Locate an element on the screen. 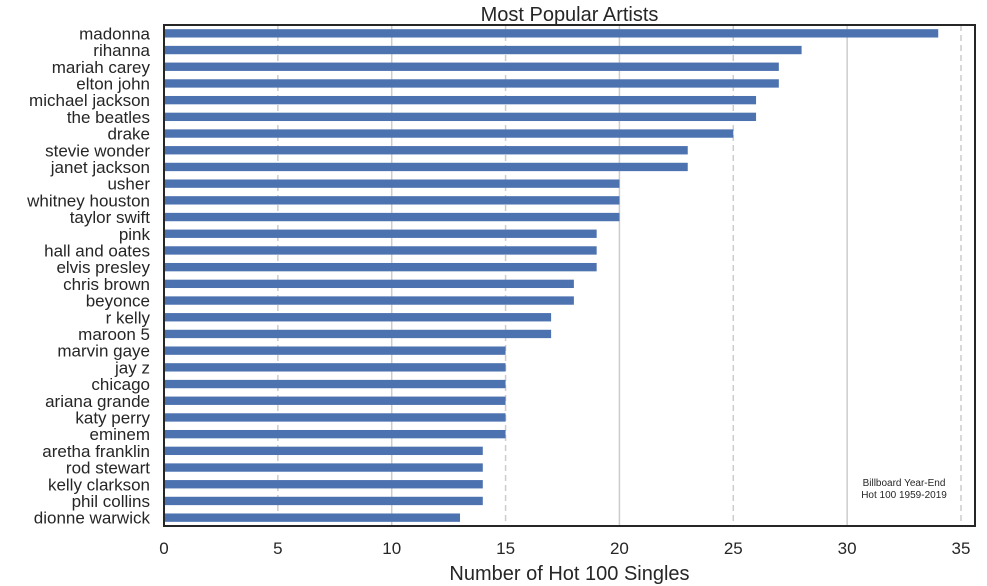 The height and width of the screenshot is (586, 987). bar-pink is located at coordinates (380, 233).